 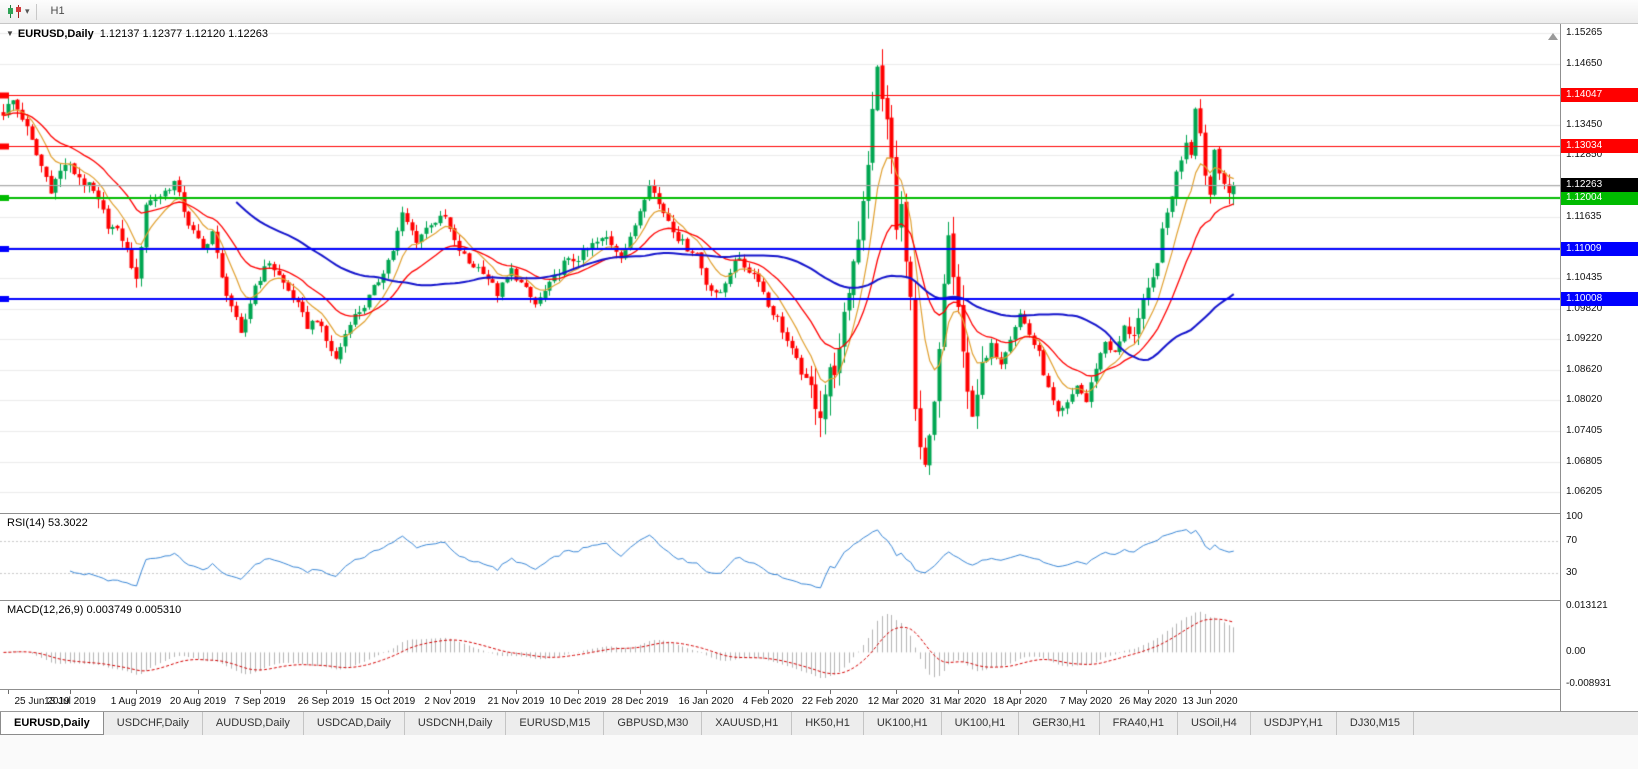 What do you see at coordinates (1599, 95) in the screenshot?
I see `price-level-tag: 1.14047` at bounding box center [1599, 95].